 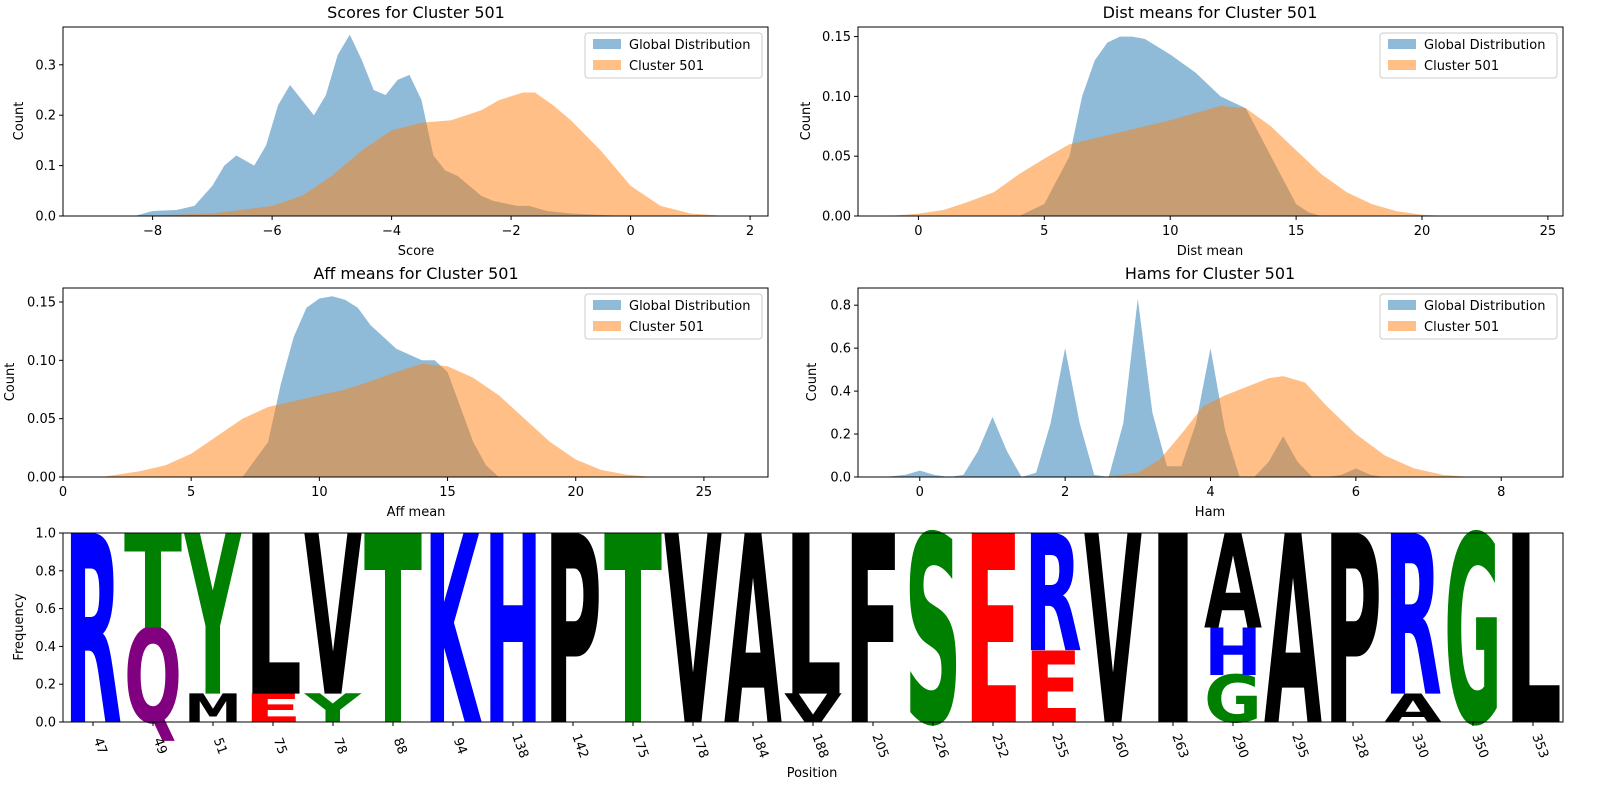 I want to click on x-tick-label: 4, so click(x=1210, y=492).